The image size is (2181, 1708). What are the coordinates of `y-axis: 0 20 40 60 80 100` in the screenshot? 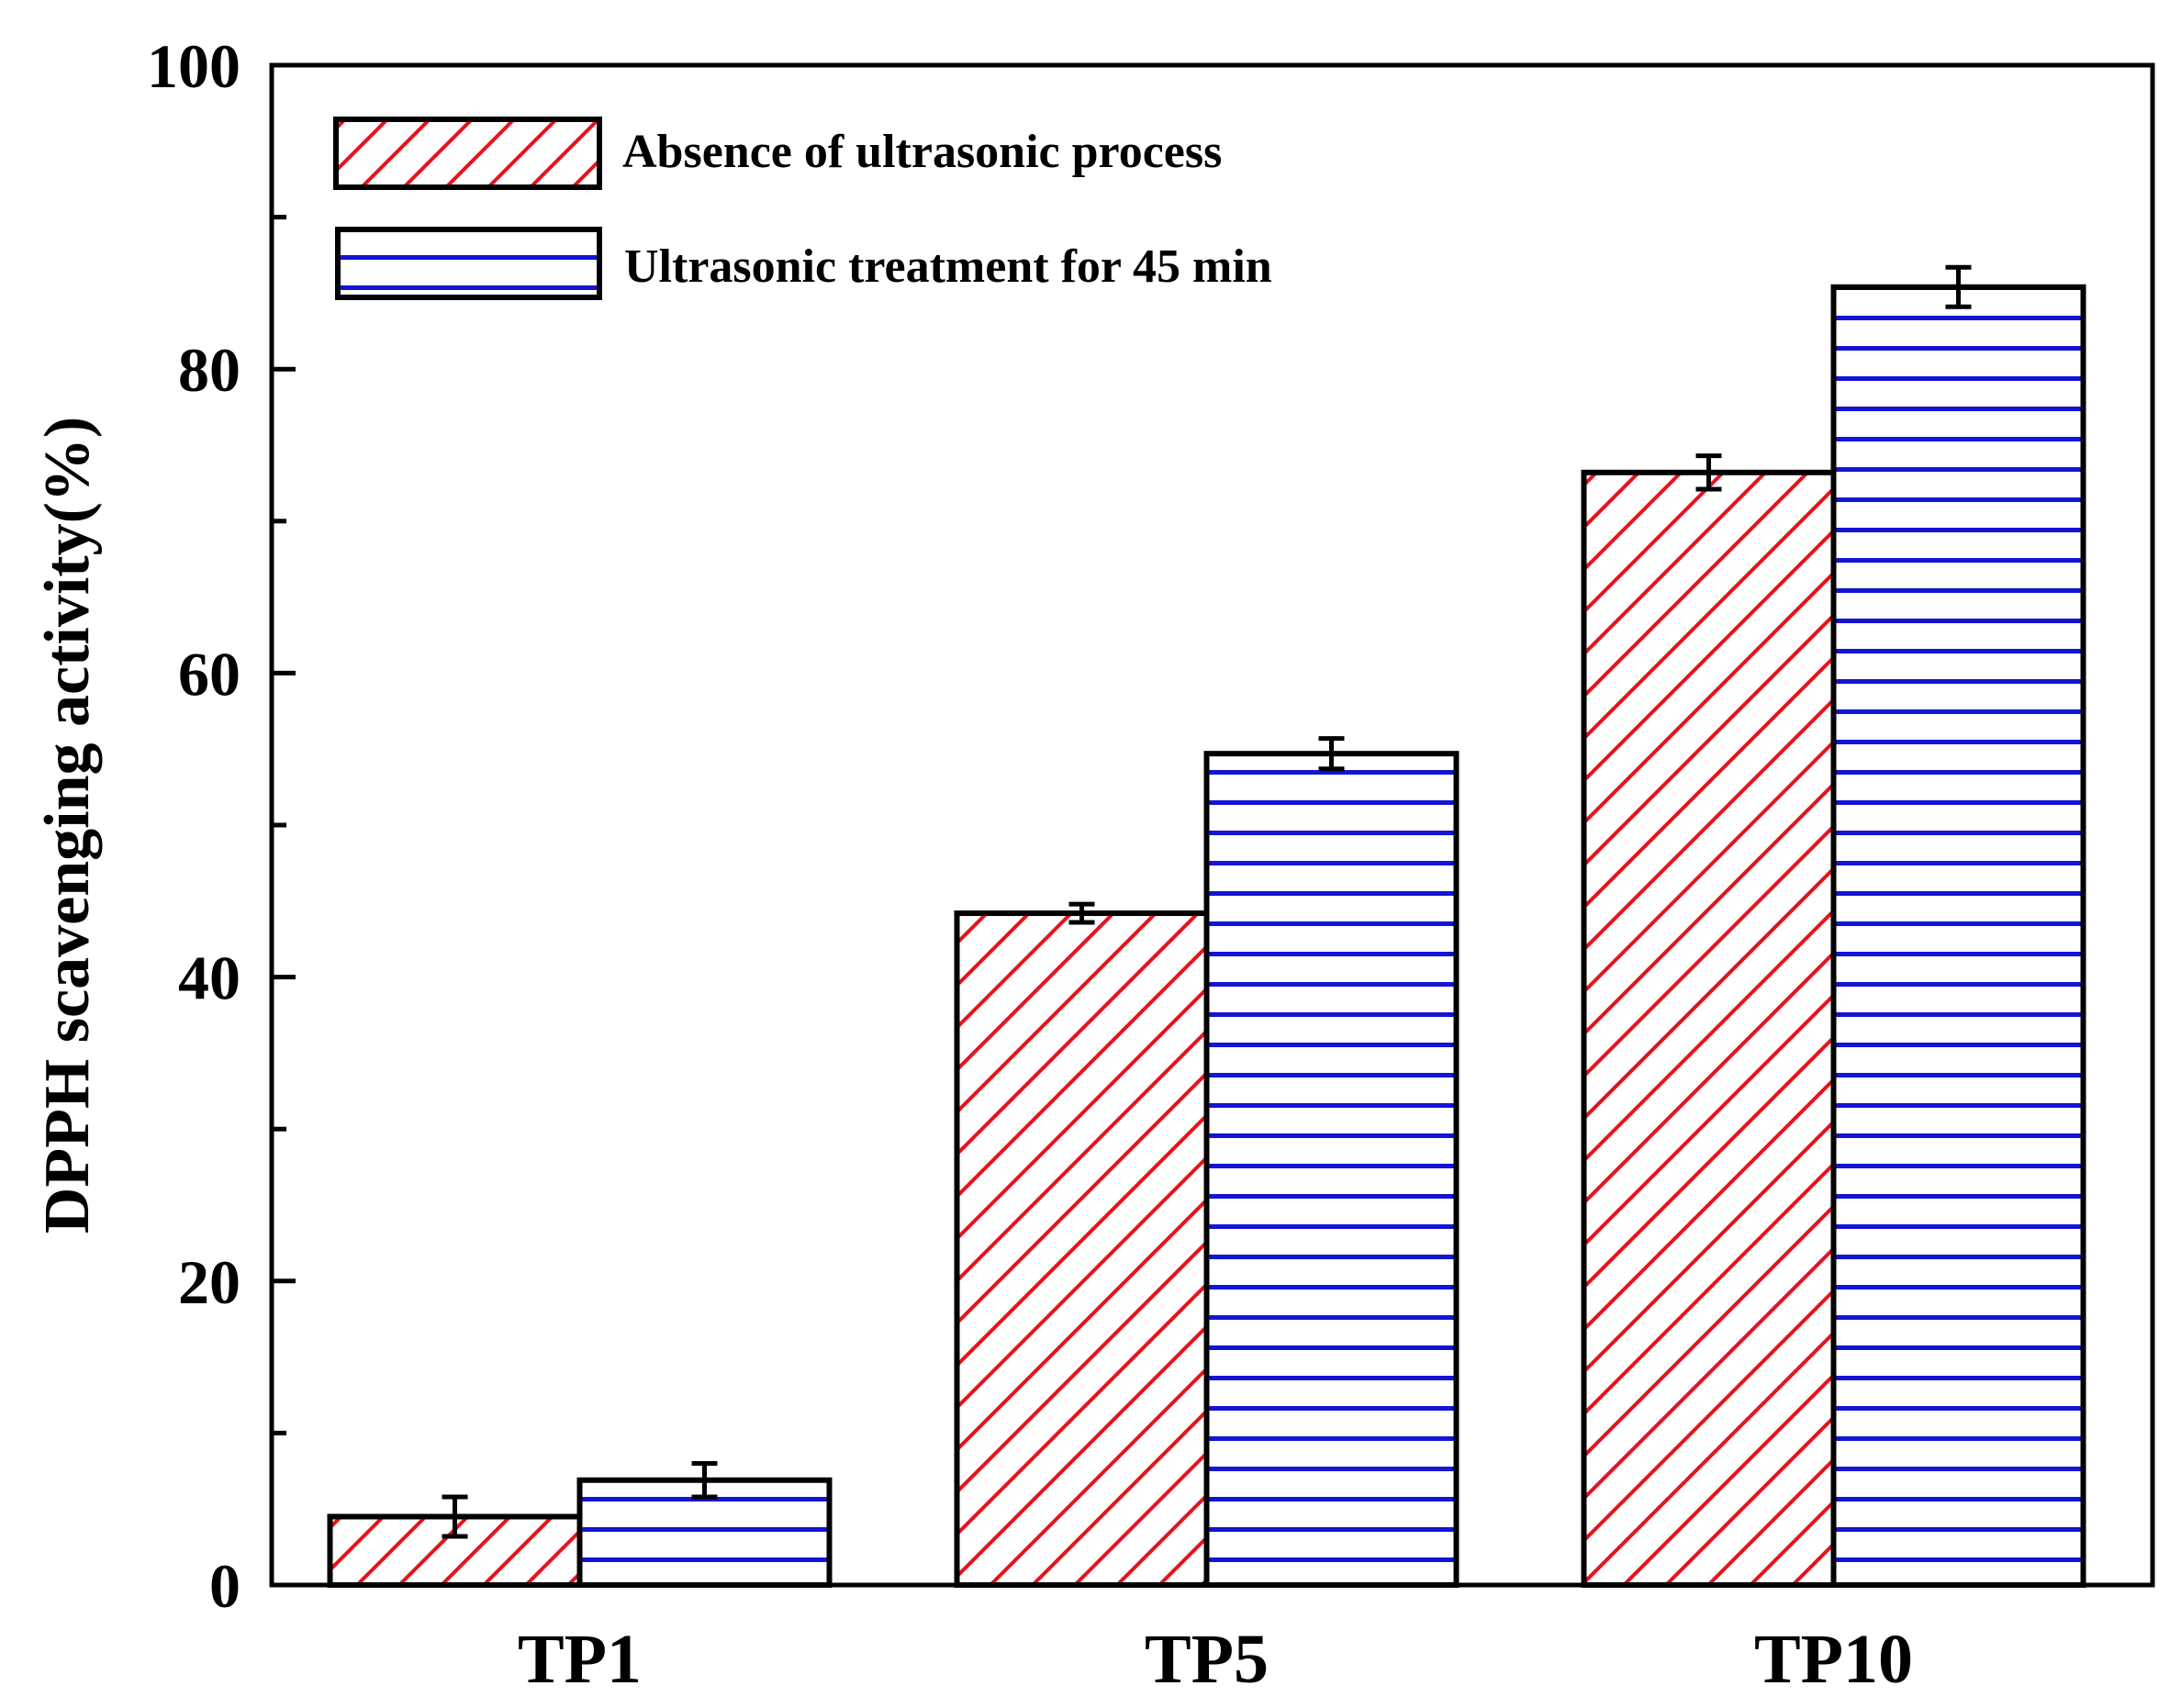 It's located at (221, 826).